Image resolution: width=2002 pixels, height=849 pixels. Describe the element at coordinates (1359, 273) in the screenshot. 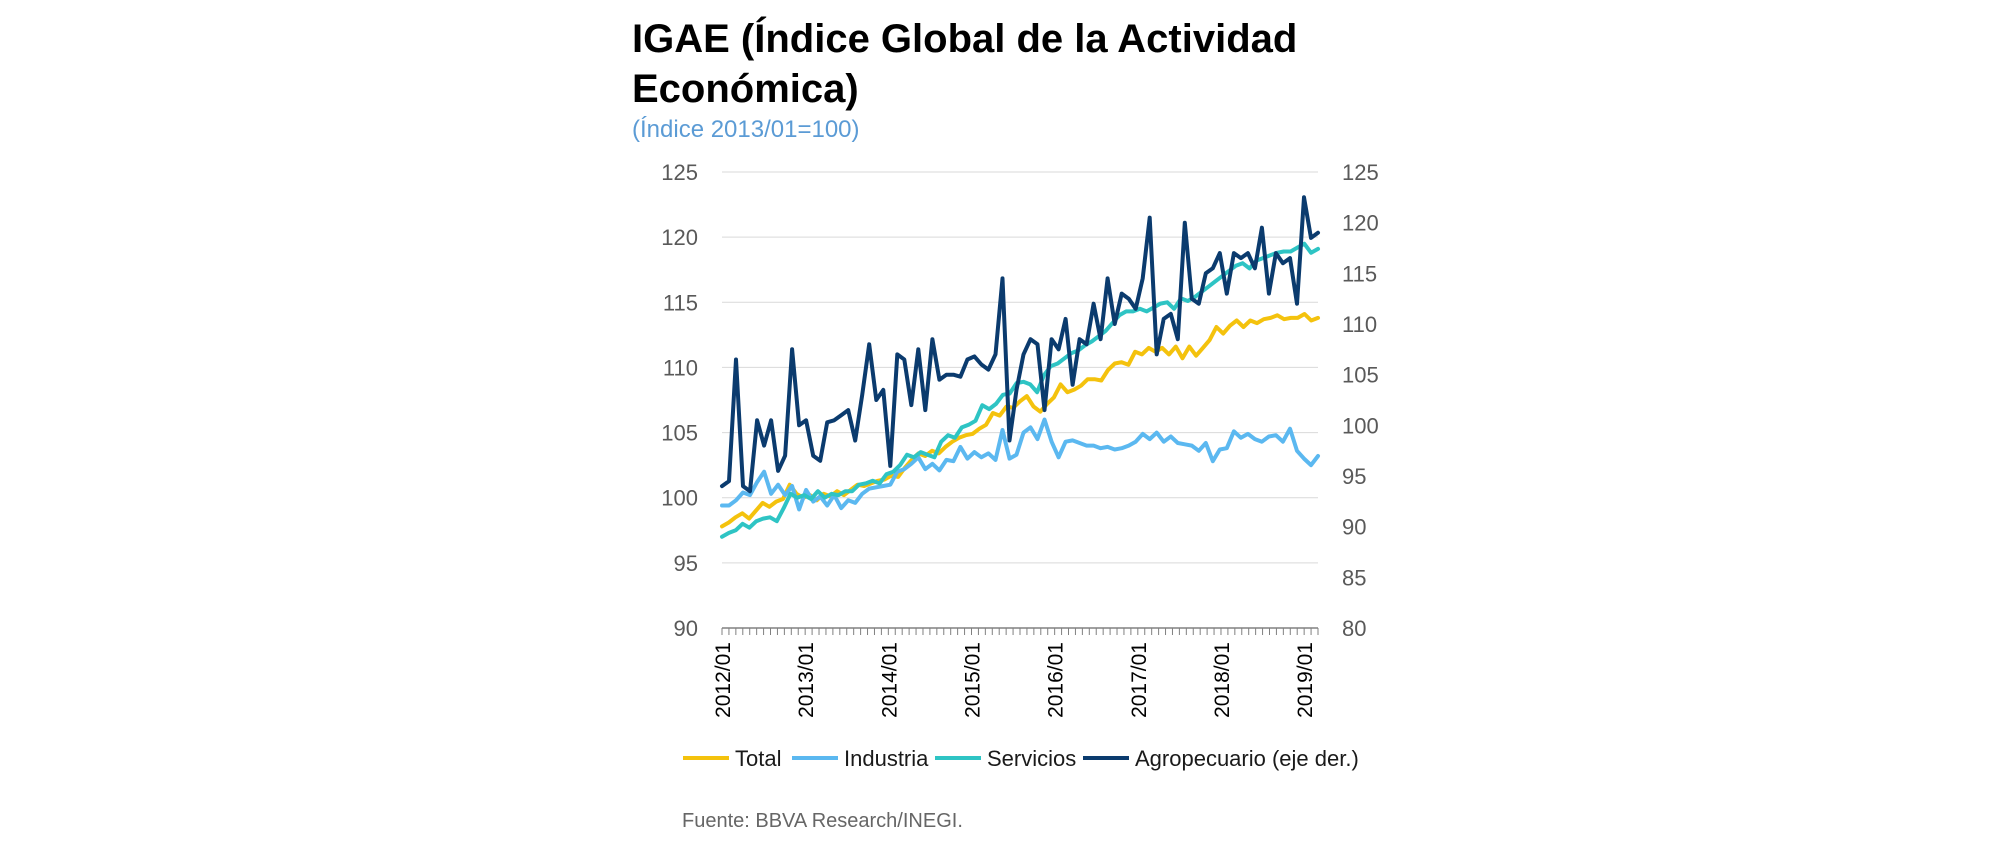

I see `y-right-tick-label: 115` at that location.